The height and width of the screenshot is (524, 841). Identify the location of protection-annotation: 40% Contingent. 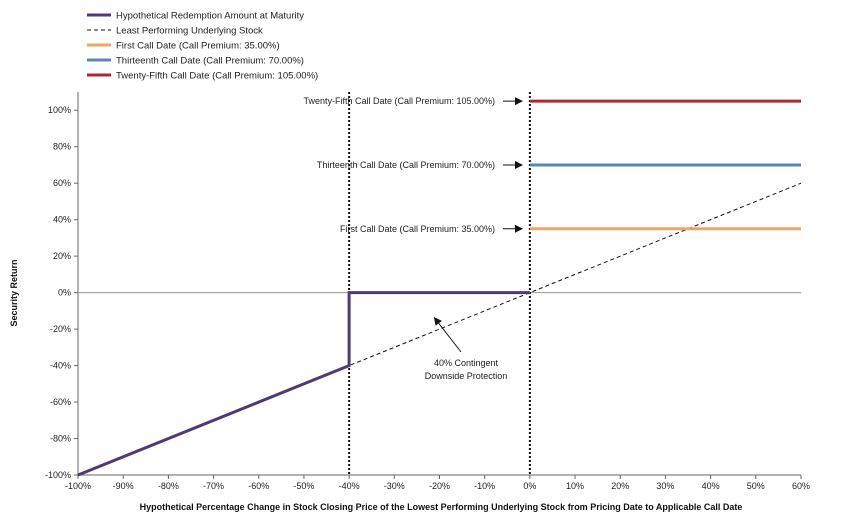
(466, 363).